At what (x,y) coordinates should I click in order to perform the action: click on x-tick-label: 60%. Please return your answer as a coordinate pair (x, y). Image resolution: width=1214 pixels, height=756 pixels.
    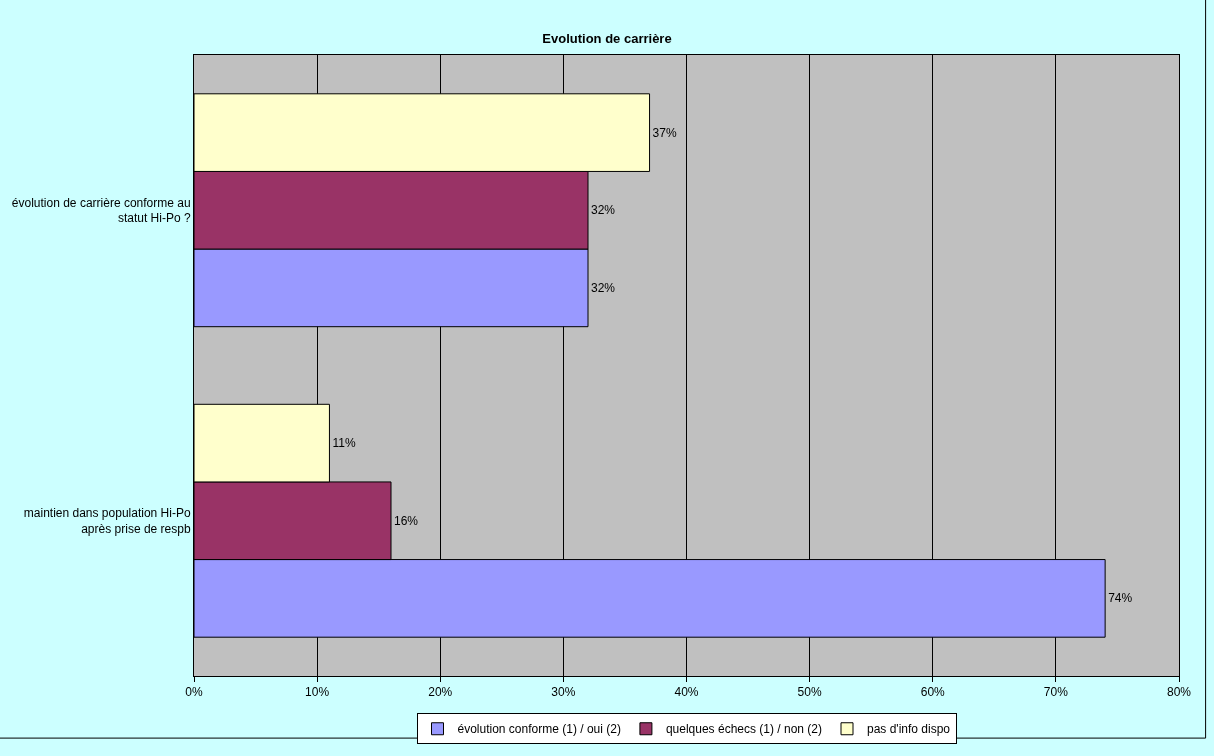
    Looking at the image, I should click on (933, 692).